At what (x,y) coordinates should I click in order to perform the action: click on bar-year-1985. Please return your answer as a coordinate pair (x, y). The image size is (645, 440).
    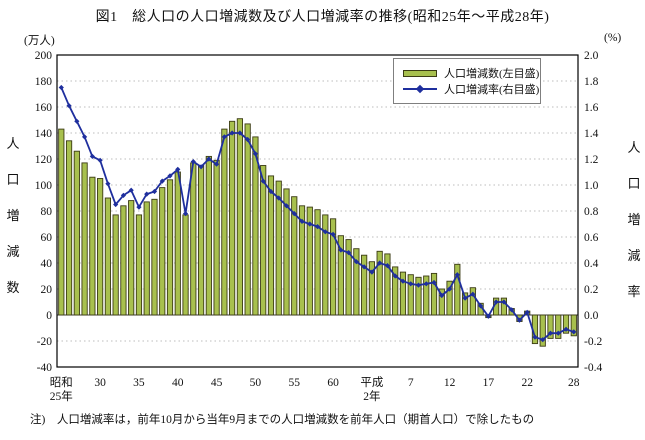
    Looking at the image, I should click on (333, 267).